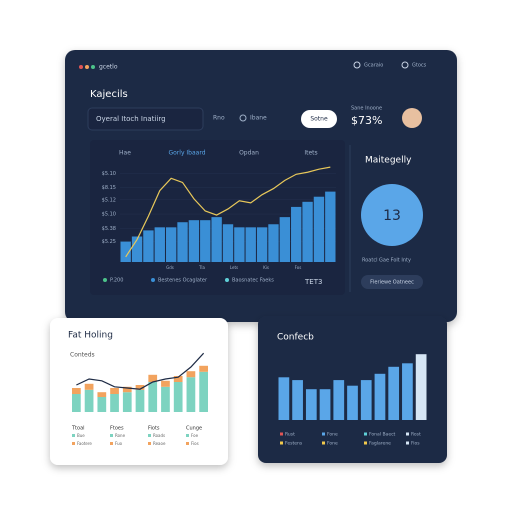 Image resolution: width=512 pixels, height=516 pixels. Describe the element at coordinates (298, 267) in the screenshot. I see `x-tick-label: Fos` at that location.